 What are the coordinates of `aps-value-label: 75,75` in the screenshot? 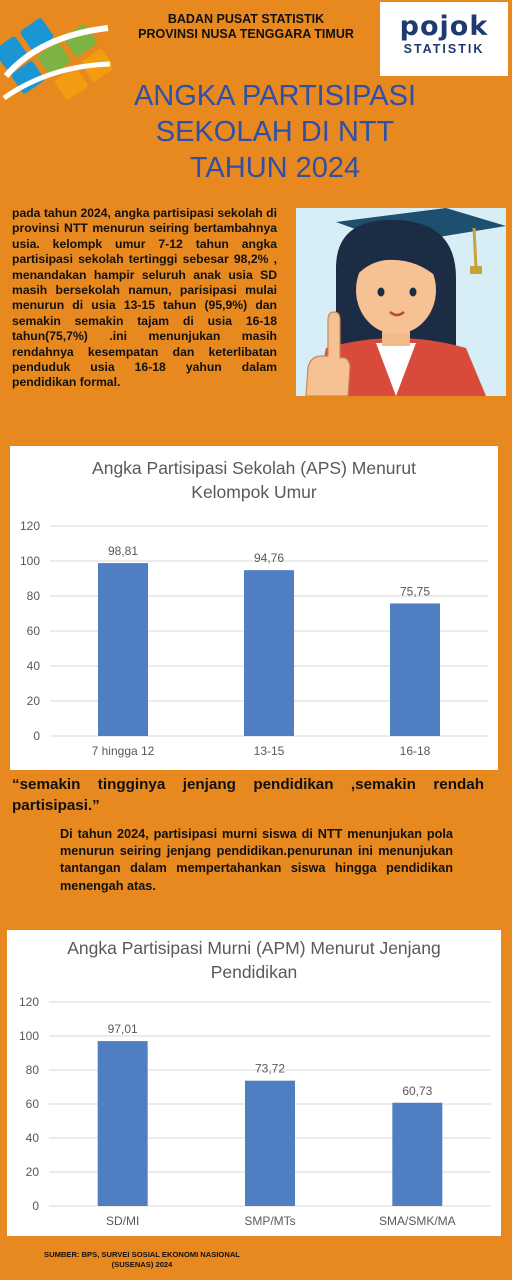 It's located at (415, 591).